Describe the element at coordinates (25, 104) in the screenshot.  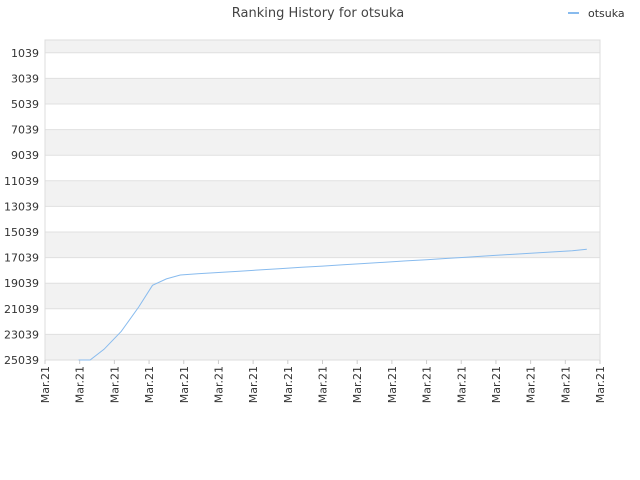
I see `y-tick-label: 5039` at that location.